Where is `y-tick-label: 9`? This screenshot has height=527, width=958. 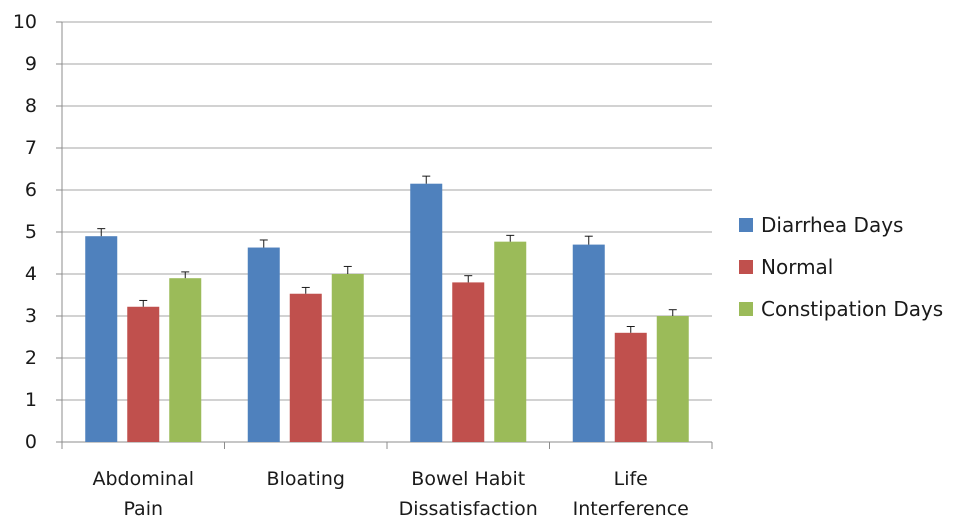 y-tick-label: 9 is located at coordinates (31, 64).